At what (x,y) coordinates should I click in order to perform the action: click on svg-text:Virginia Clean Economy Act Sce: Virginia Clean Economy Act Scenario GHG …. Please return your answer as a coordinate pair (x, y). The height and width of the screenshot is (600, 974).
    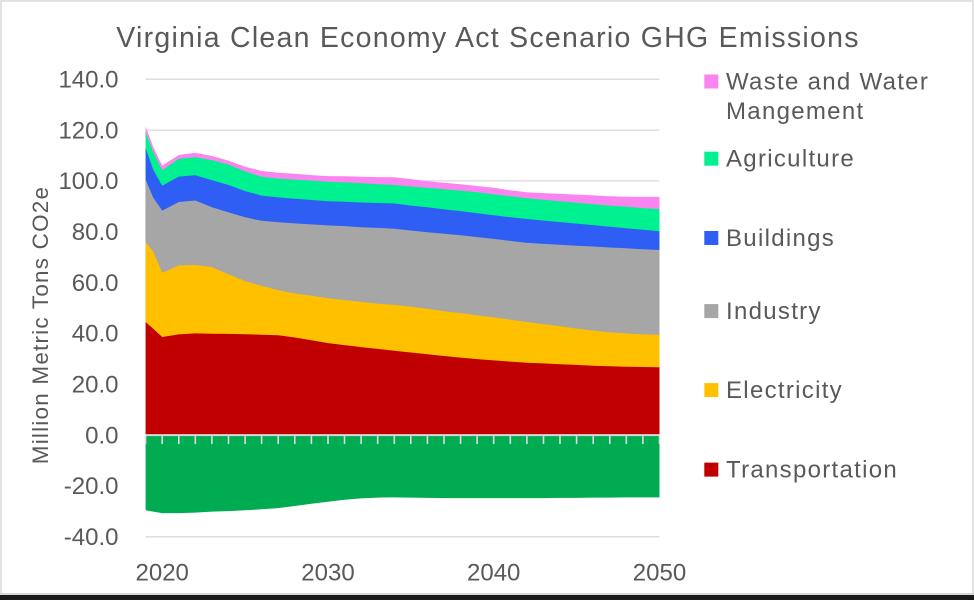
    Looking at the image, I should click on (487, 38).